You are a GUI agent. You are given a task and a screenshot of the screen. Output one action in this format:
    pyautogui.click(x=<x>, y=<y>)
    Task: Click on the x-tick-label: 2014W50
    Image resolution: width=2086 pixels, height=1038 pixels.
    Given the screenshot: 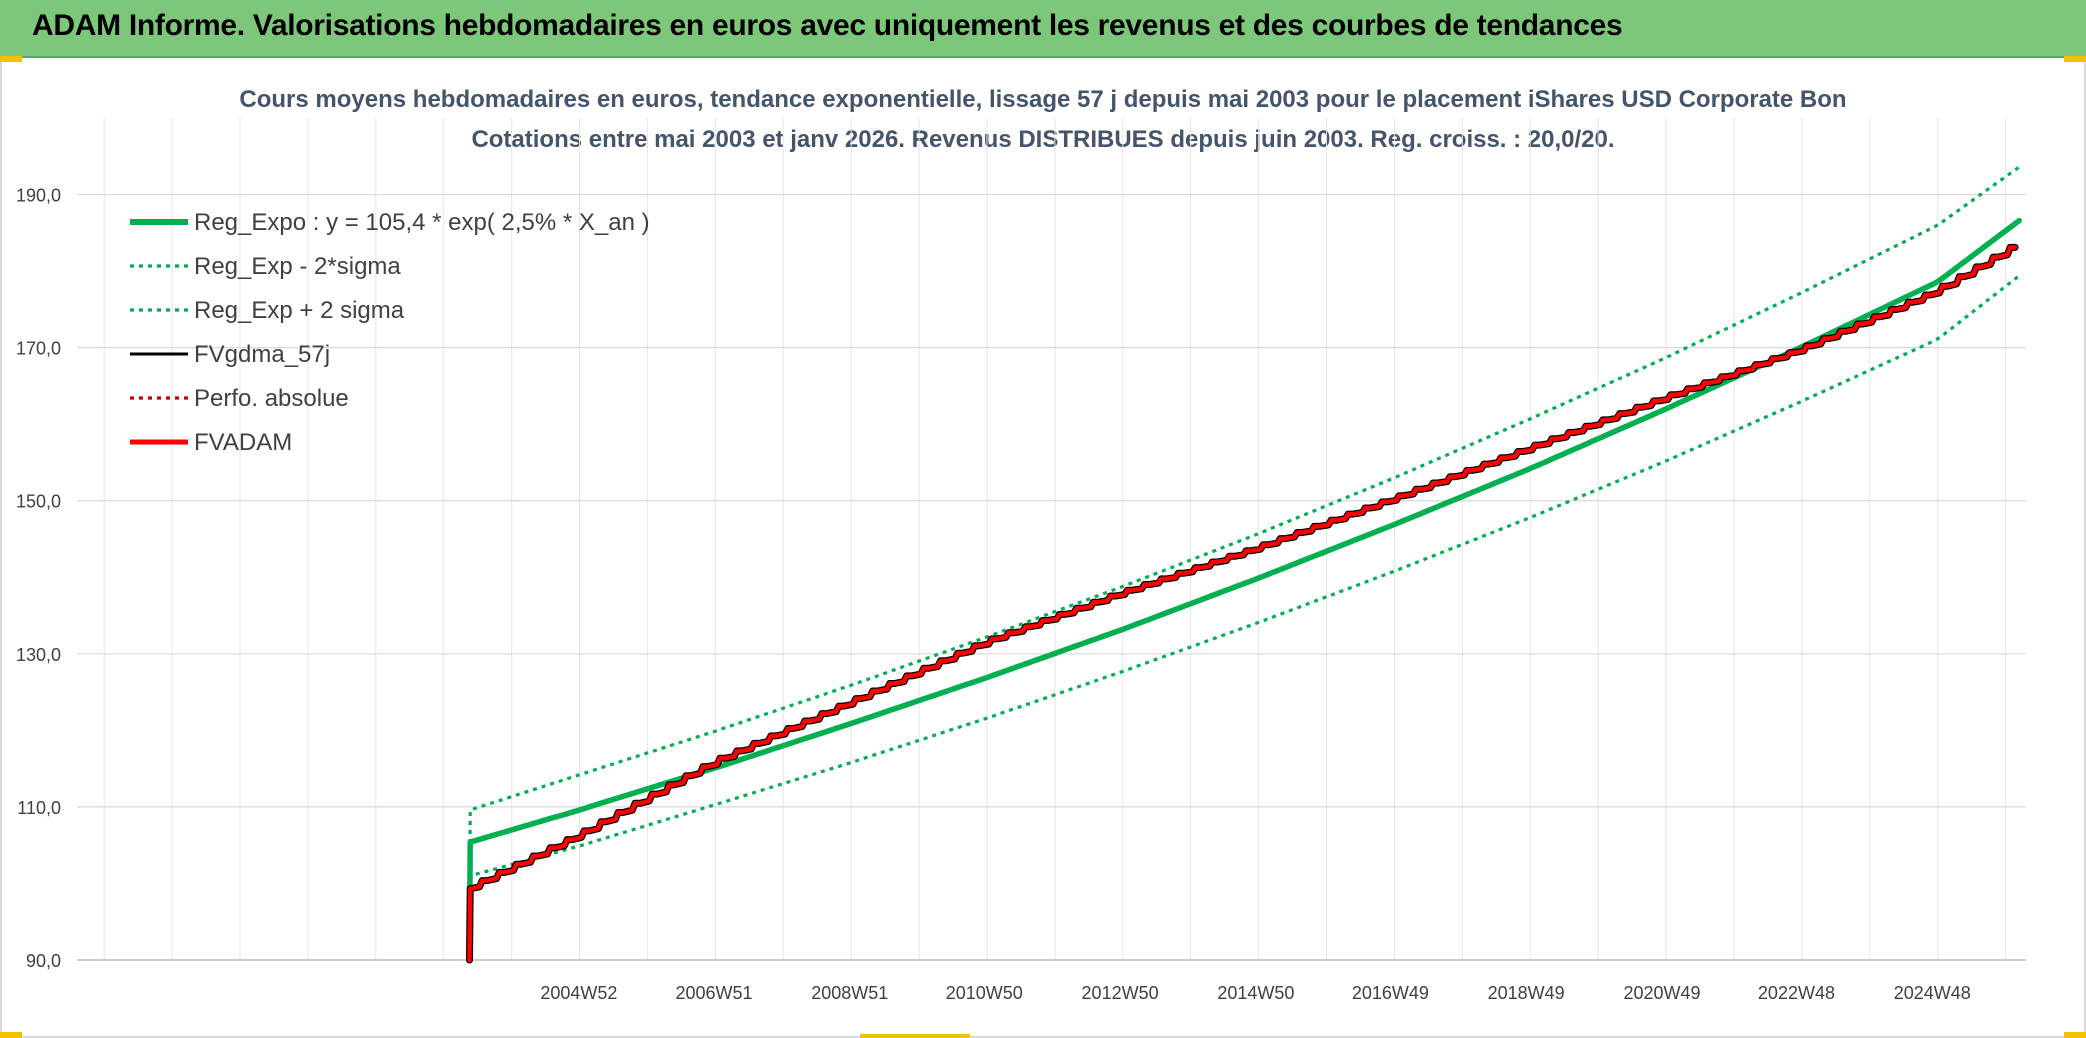 What is the action you would take?
    pyautogui.click(x=1255, y=993)
    